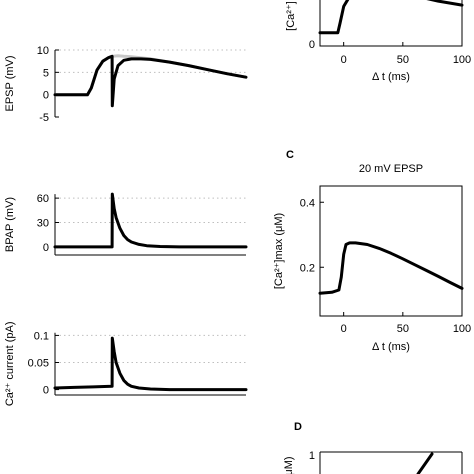 The height and width of the screenshot is (474, 474). What do you see at coordinates (289, 465) in the screenshot?
I see `panel-d-y-label: μM)` at bounding box center [289, 465].